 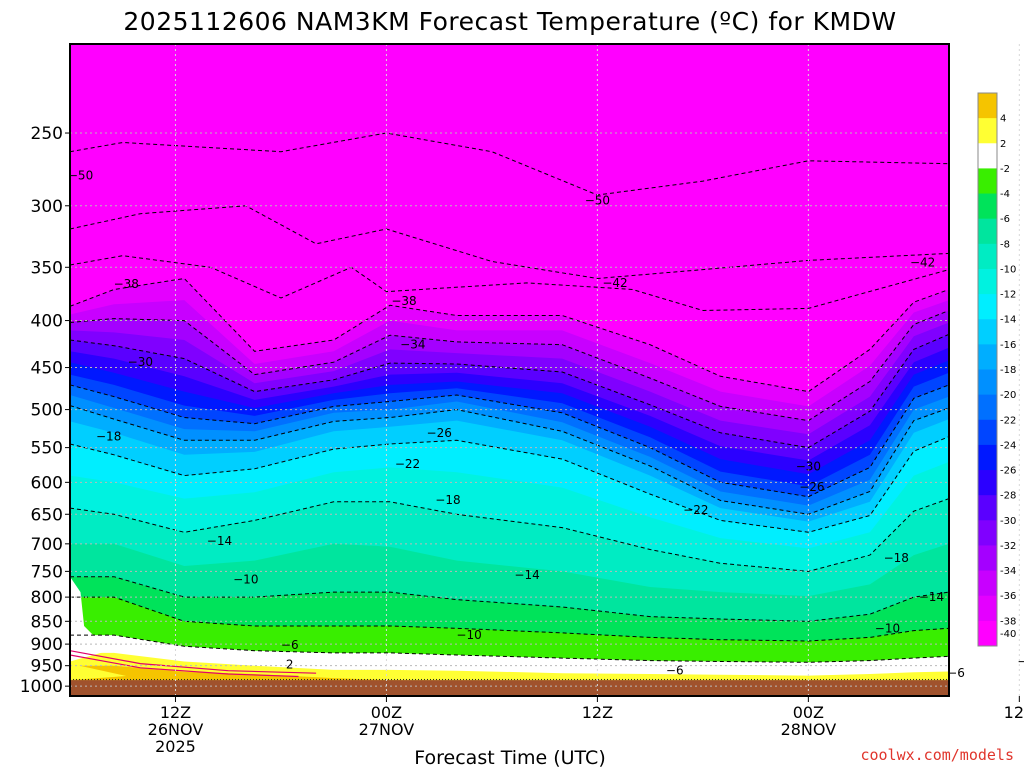 What do you see at coordinates (1005, 219) in the screenshot?
I see `colorbar-label: -6` at bounding box center [1005, 219].